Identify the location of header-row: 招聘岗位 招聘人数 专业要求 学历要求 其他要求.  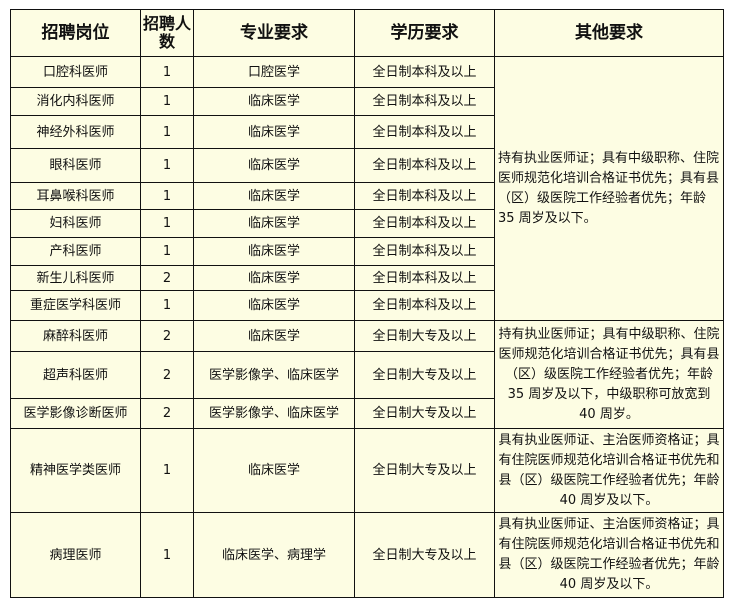
(367, 33).